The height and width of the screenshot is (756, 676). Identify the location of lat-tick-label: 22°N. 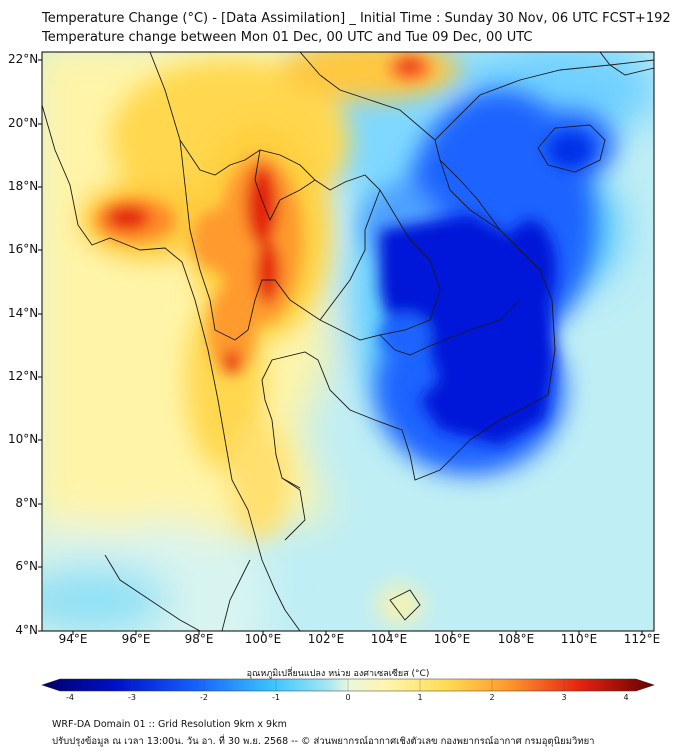
(23, 59).